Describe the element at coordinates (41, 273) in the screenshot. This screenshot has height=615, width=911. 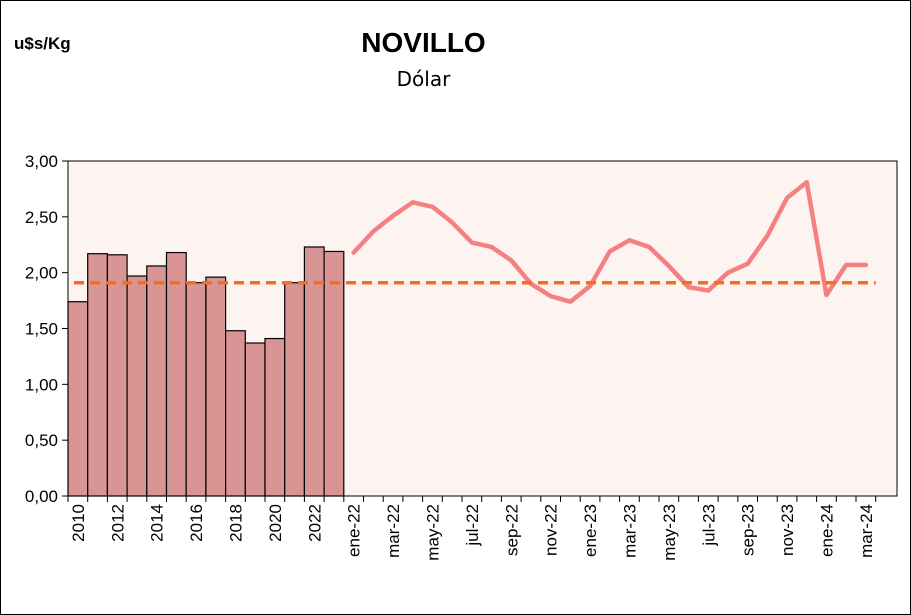
I see `y-tick-label: 2,00` at that location.